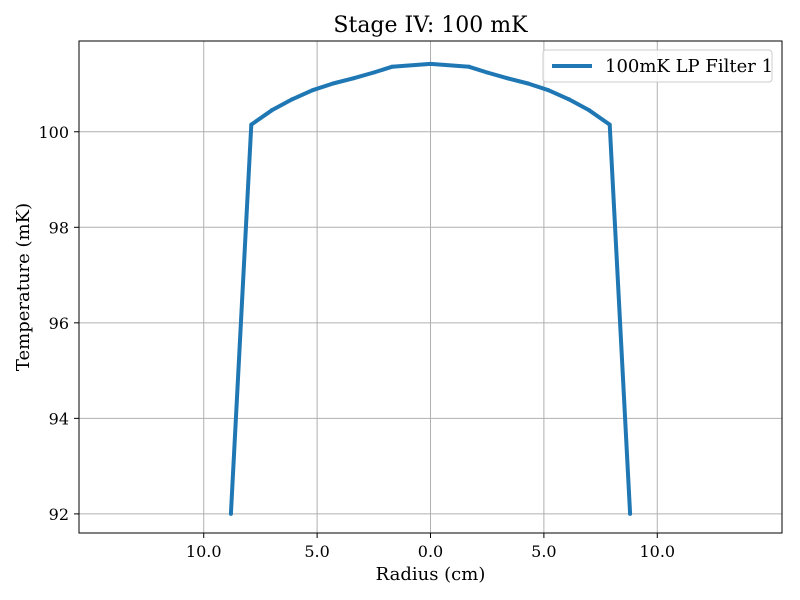 The height and width of the screenshot is (600, 800). What do you see at coordinates (430, 551) in the screenshot?
I see `x-tick-label: 0.0` at bounding box center [430, 551].